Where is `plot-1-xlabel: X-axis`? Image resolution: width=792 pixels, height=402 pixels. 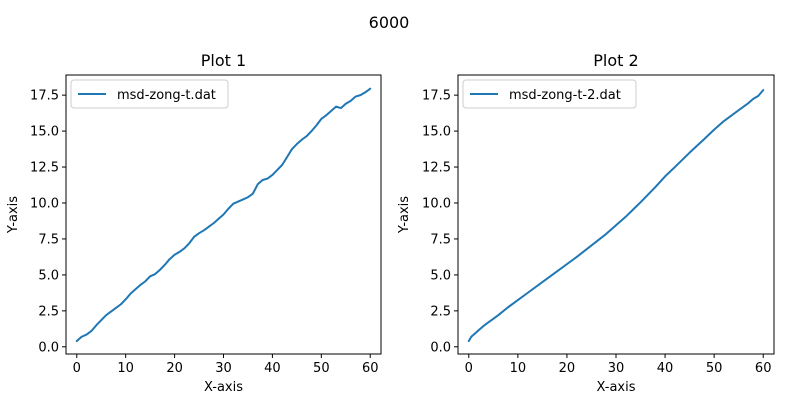
plot-1-xlabel: X-axis is located at coordinates (223, 387).